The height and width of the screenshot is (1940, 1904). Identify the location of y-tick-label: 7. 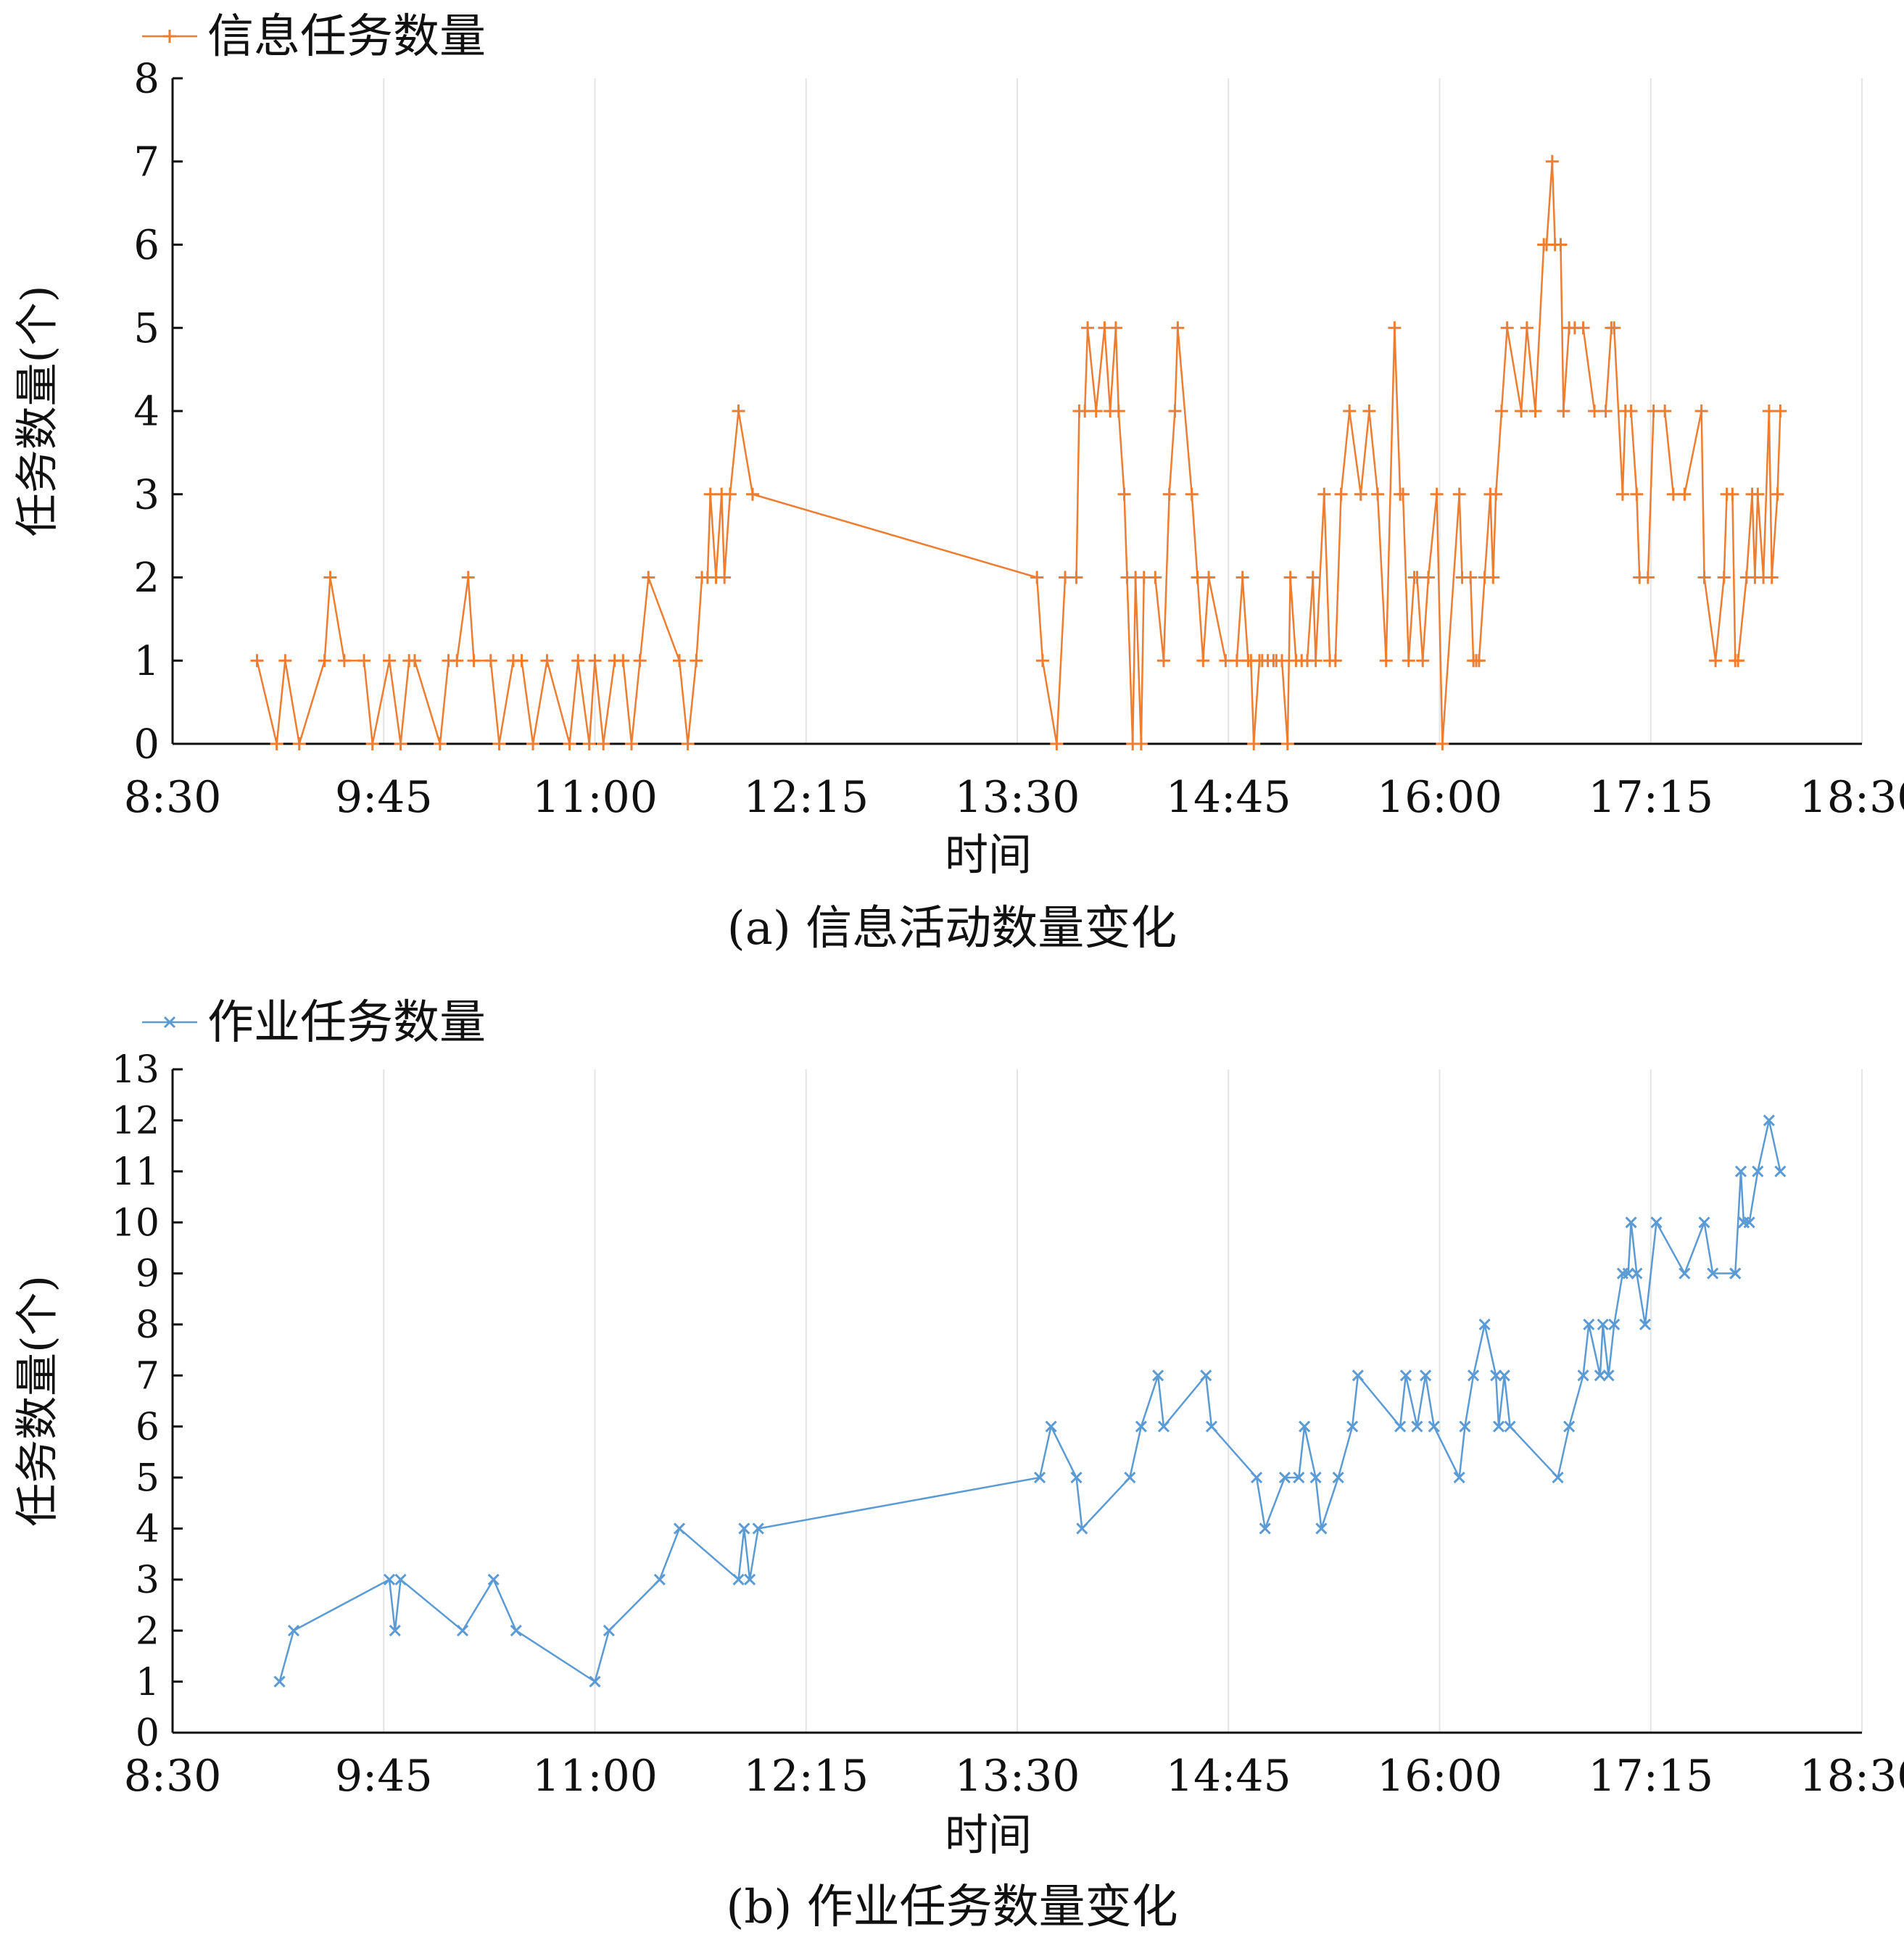
(146, 162).